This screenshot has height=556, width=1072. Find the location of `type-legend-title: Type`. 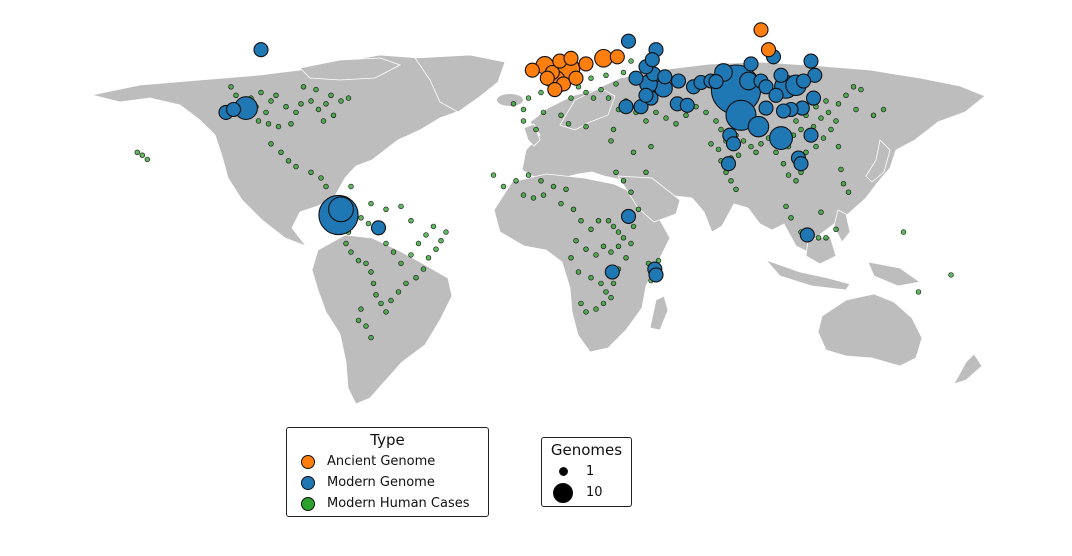

type-legend-title: Type is located at coordinates (387, 440).